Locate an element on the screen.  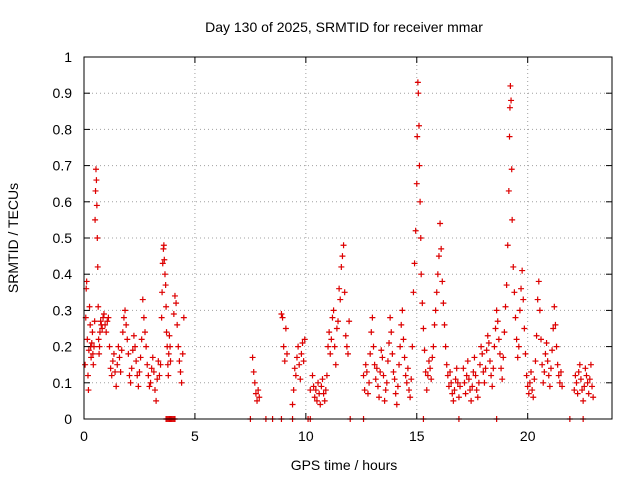
y-tick-label: 1 is located at coordinates (68, 57).